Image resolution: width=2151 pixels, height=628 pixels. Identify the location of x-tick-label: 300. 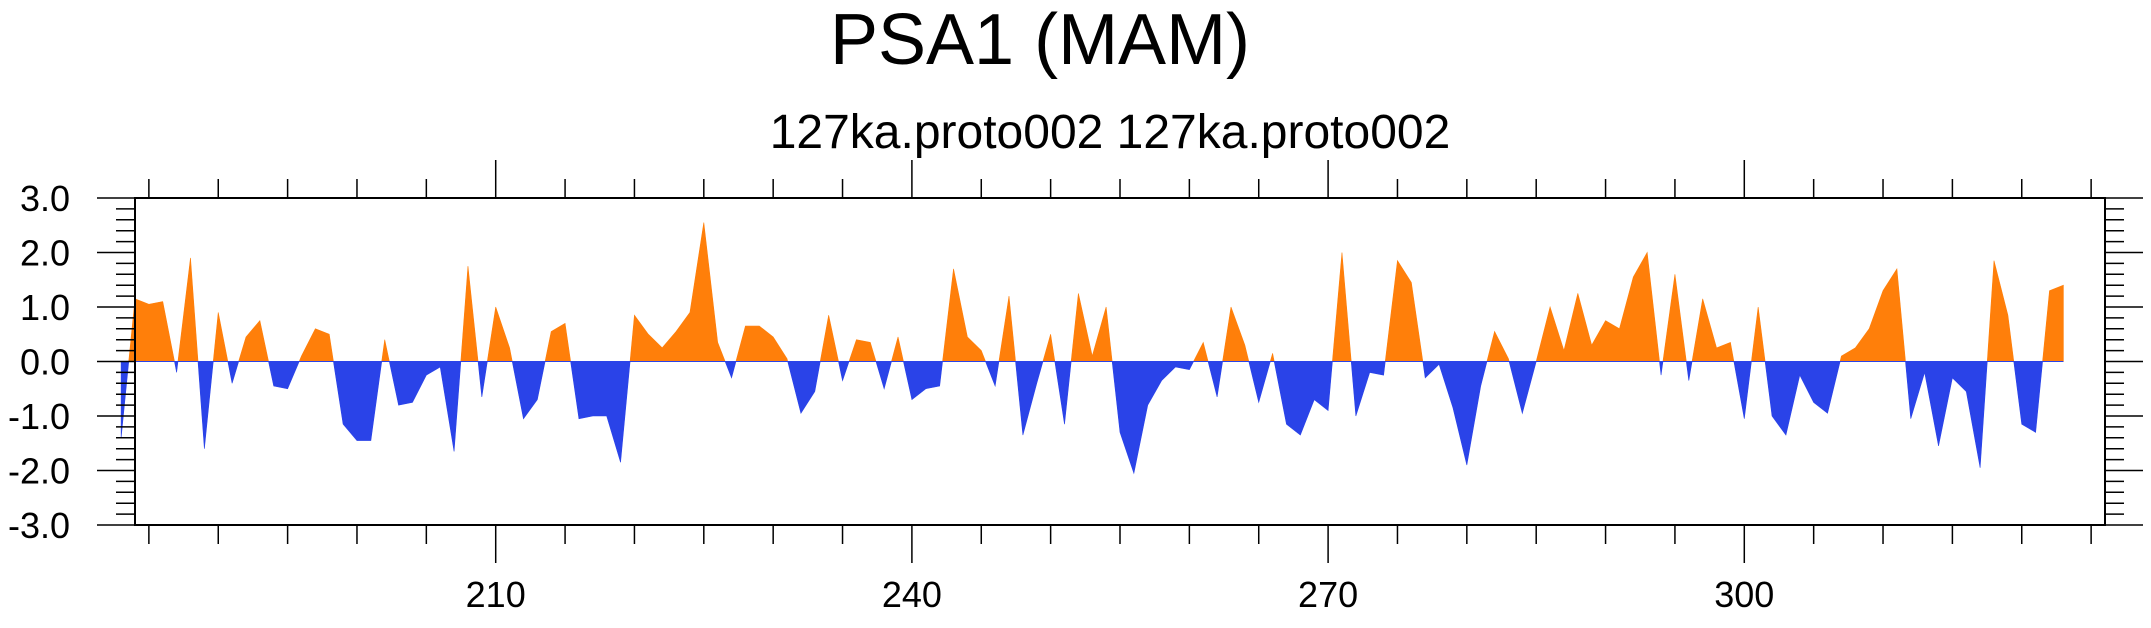
(1744, 594).